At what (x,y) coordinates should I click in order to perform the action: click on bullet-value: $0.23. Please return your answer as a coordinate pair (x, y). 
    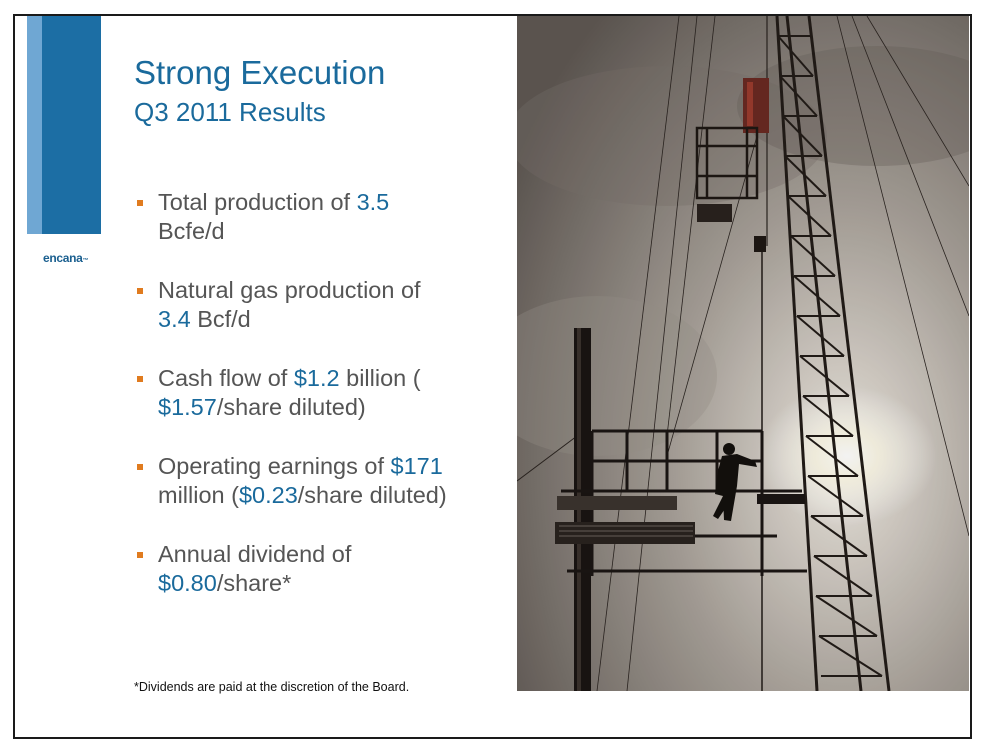
    Looking at the image, I should click on (268, 495).